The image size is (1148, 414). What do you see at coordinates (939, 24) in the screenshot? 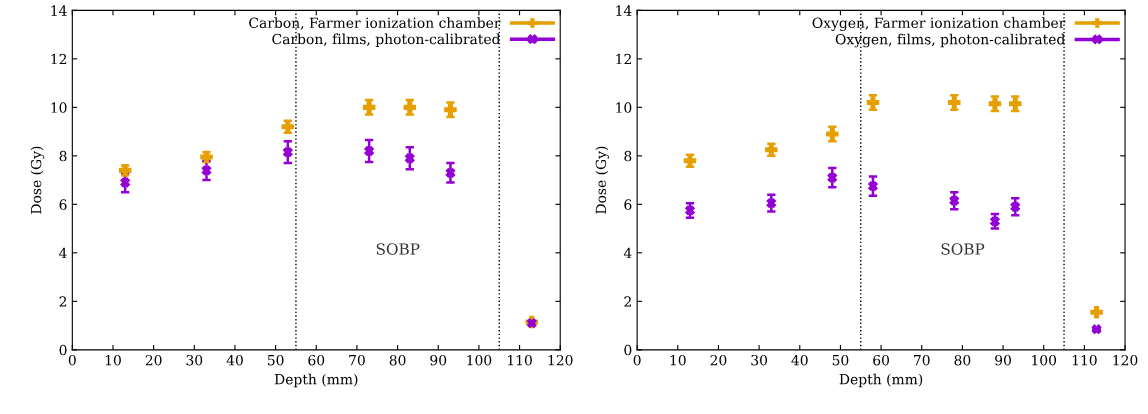
I see `legend-label: Oxygen, Farmer ionization chamber` at bounding box center [939, 24].